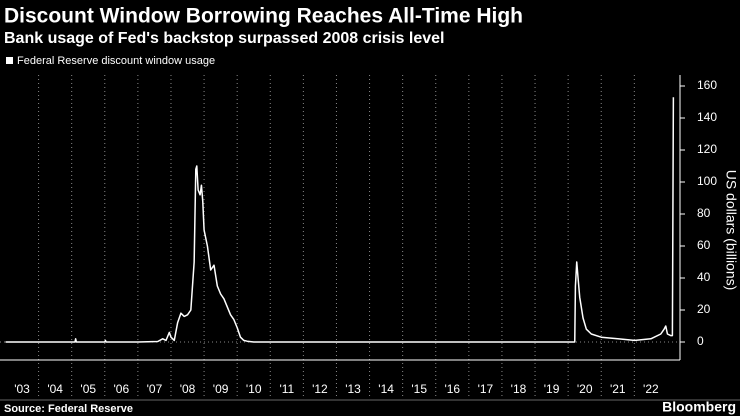  Describe the element at coordinates (353, 389) in the screenshot. I see `x-tick-label: '13` at that location.